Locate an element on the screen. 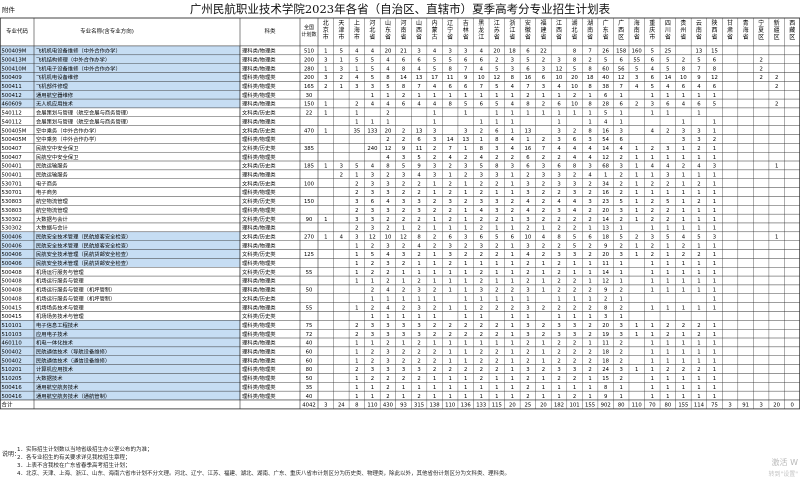  header-province-23-char: 省 is located at coordinates (683, 37).